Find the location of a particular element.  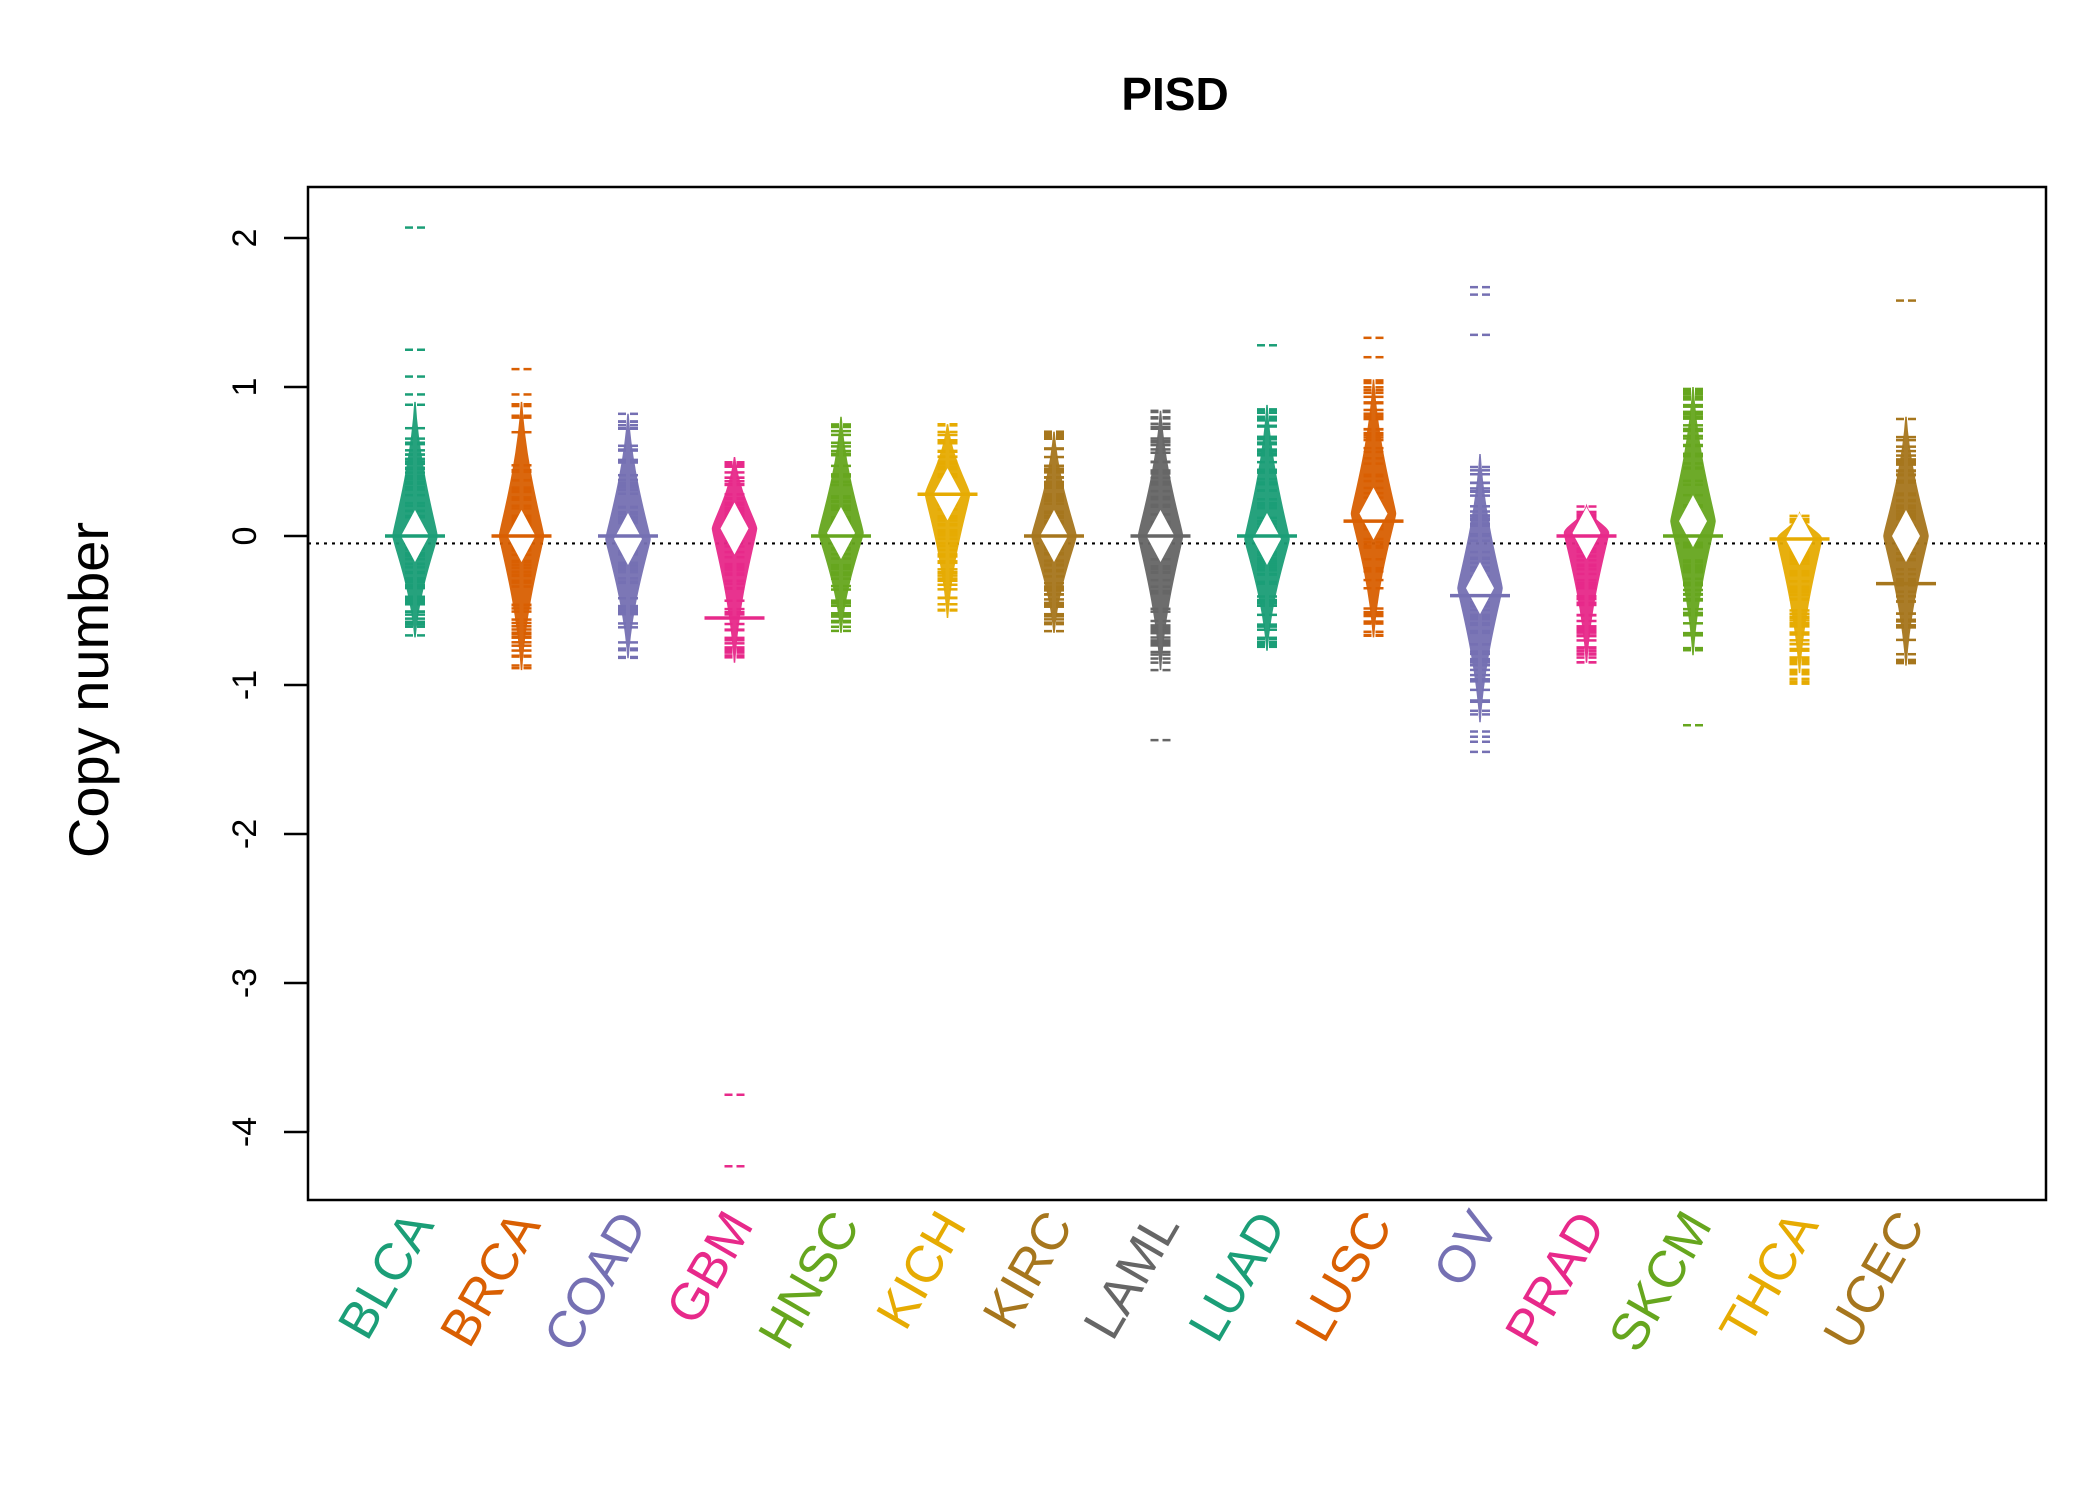

bean-kirc: KIRC is located at coordinates (1028, 884).